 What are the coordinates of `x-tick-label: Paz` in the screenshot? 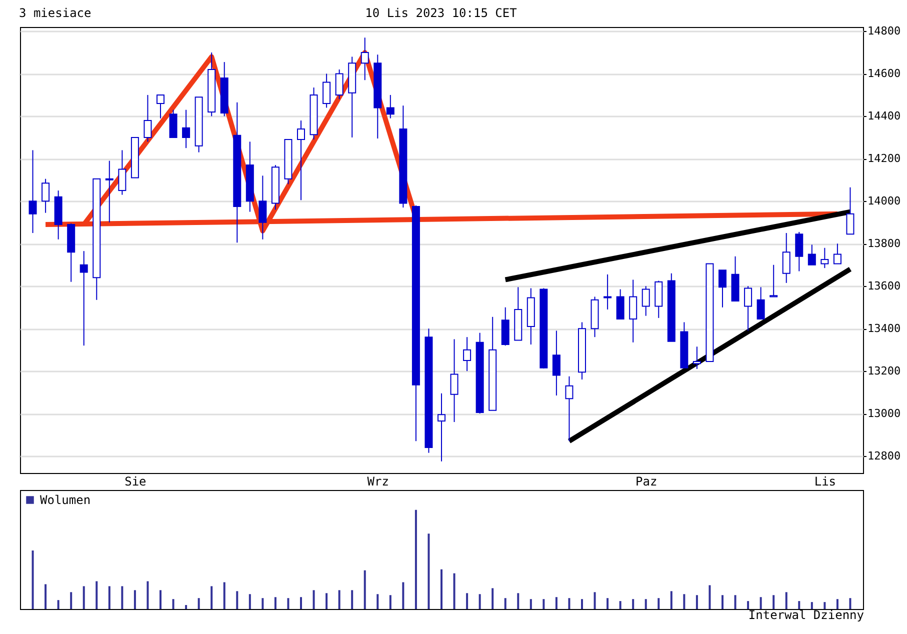 It's located at (647, 481).